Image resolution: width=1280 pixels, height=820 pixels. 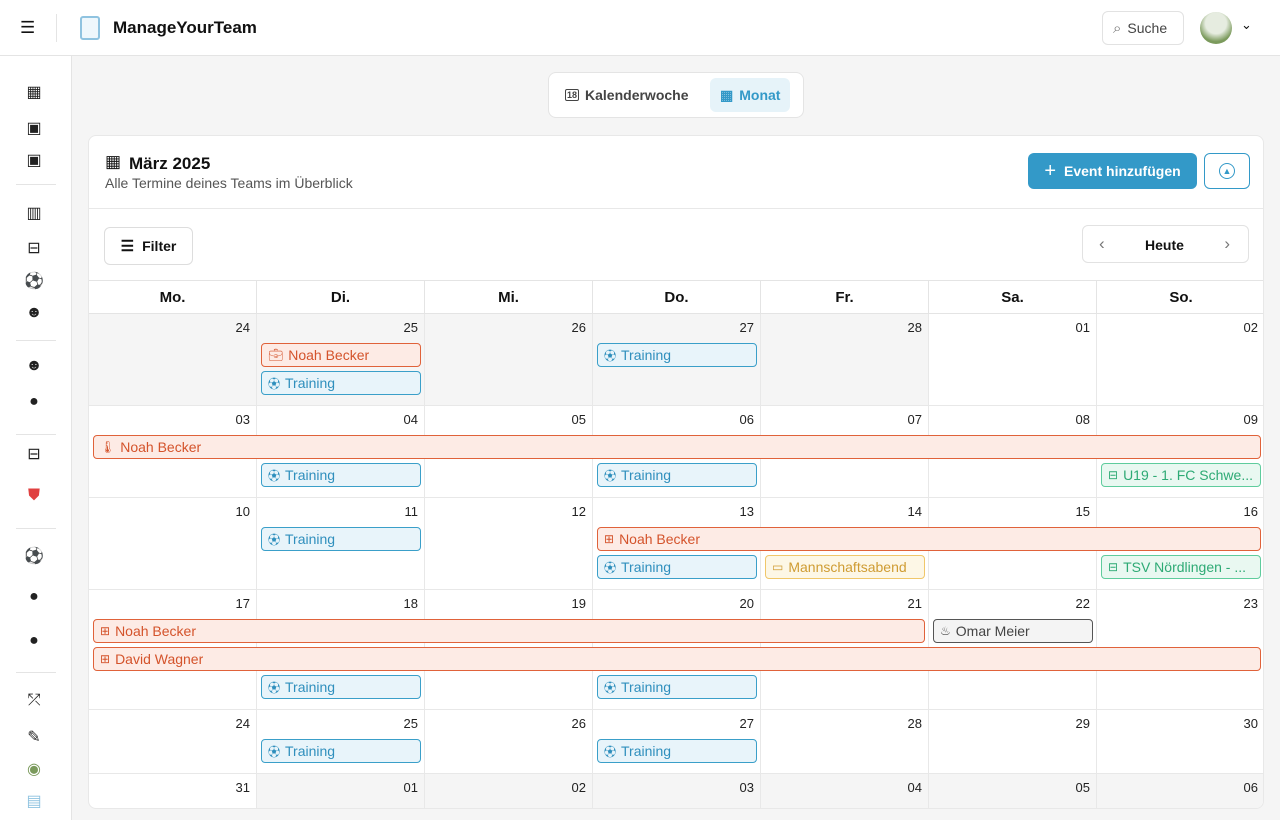 What do you see at coordinates (34, 160) in the screenshot?
I see `calendar-19-icon: ▣` at bounding box center [34, 160].